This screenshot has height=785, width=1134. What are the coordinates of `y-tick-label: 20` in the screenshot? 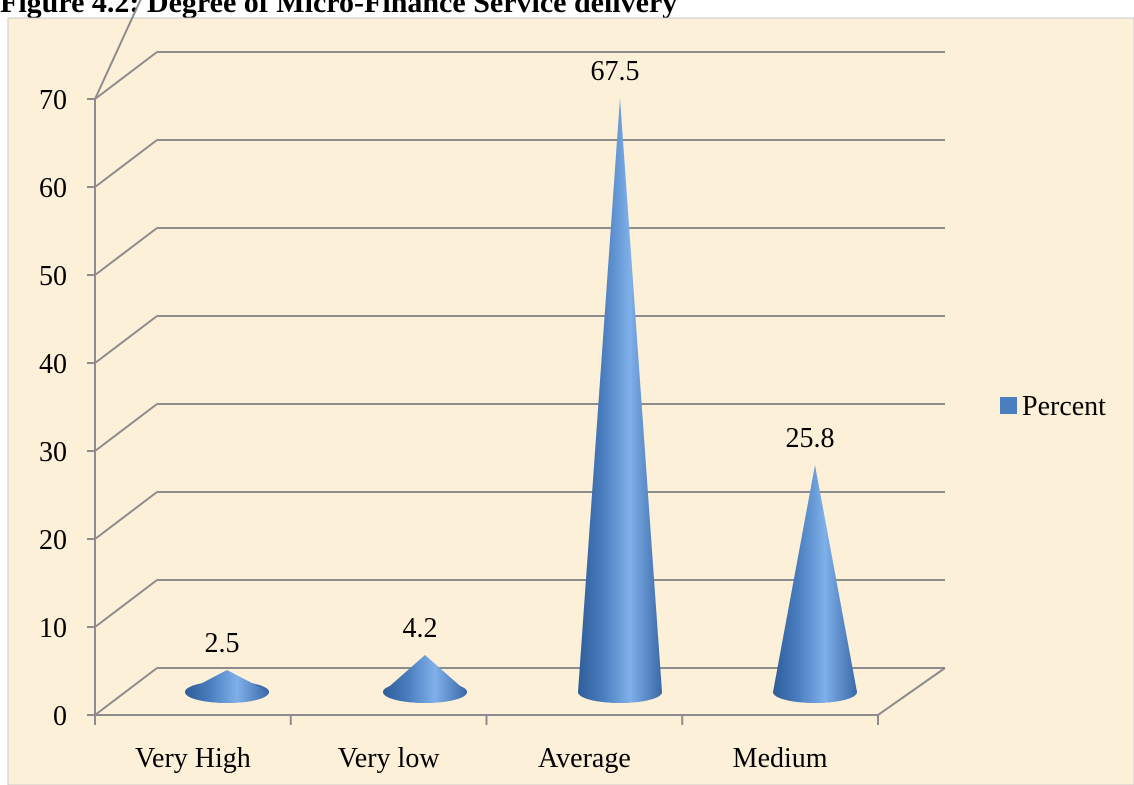 It's located at (53, 540).